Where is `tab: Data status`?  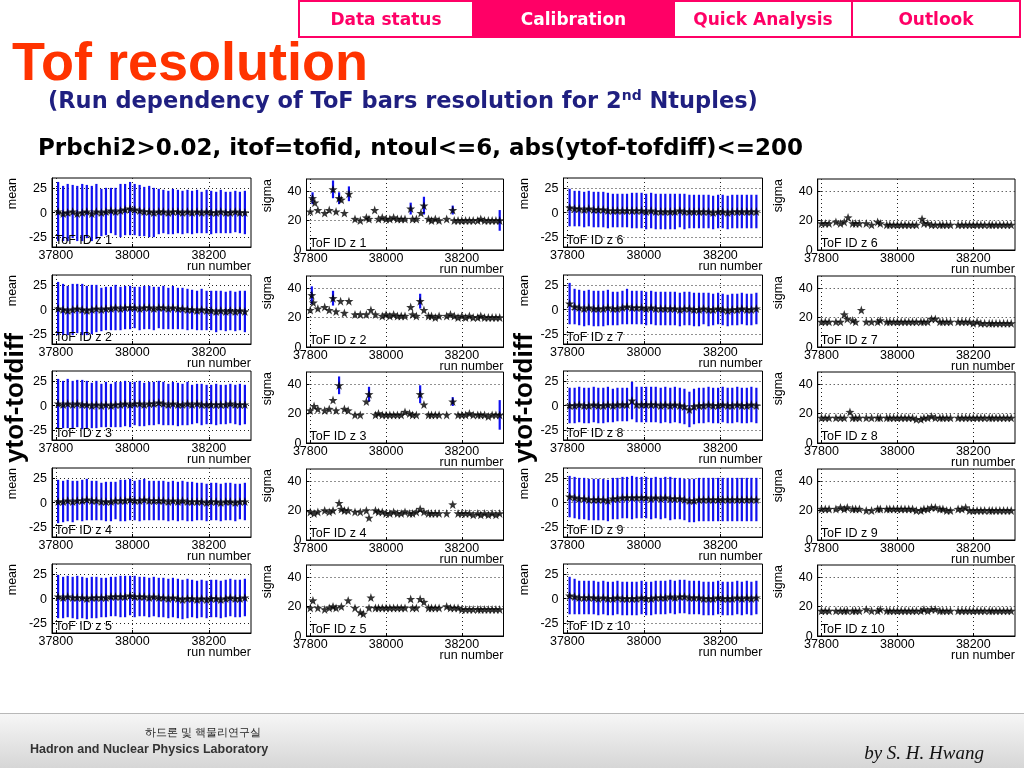 tab: Data status is located at coordinates (386, 19).